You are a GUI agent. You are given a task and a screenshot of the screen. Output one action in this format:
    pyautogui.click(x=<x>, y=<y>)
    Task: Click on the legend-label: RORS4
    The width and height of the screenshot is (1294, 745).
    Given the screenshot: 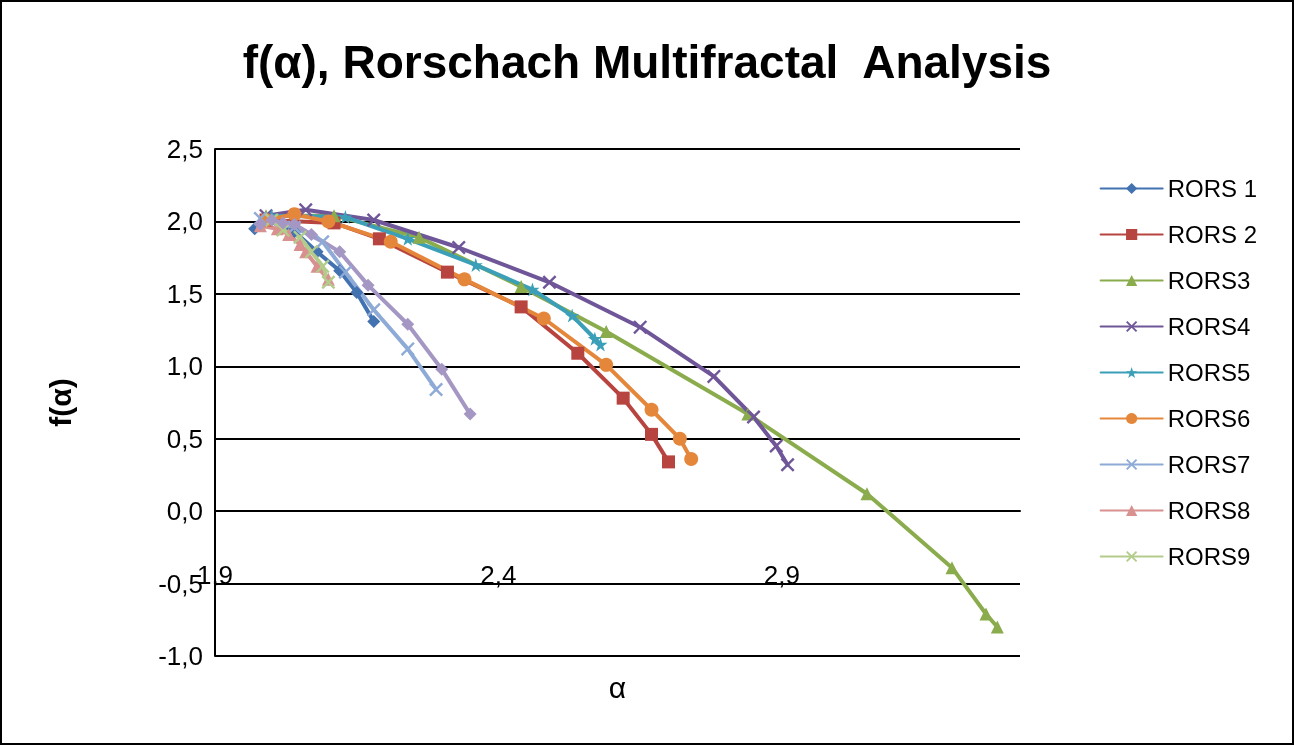 What is the action you would take?
    pyautogui.click(x=1209, y=326)
    